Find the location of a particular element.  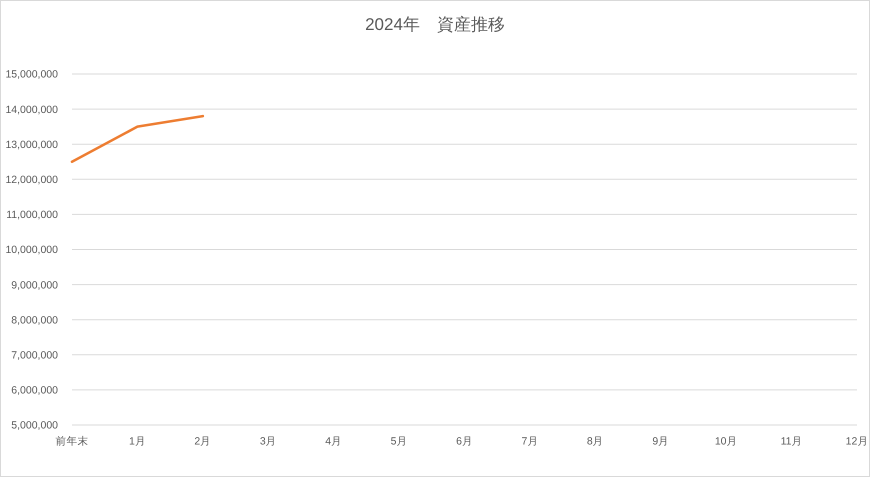

y-tick-label: 14,000,000 is located at coordinates (31, 110).